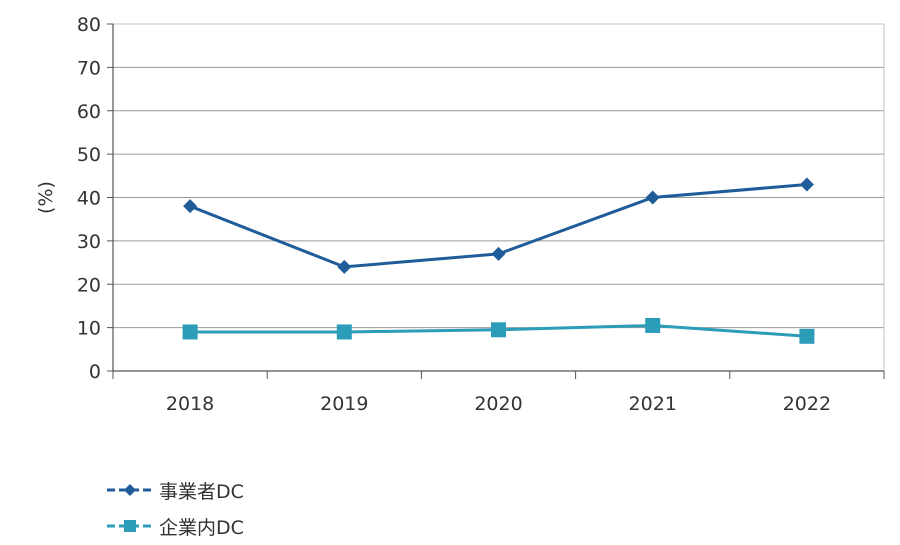 The height and width of the screenshot is (545, 900). I want to click on data-point-s1-2022, so click(806, 184).